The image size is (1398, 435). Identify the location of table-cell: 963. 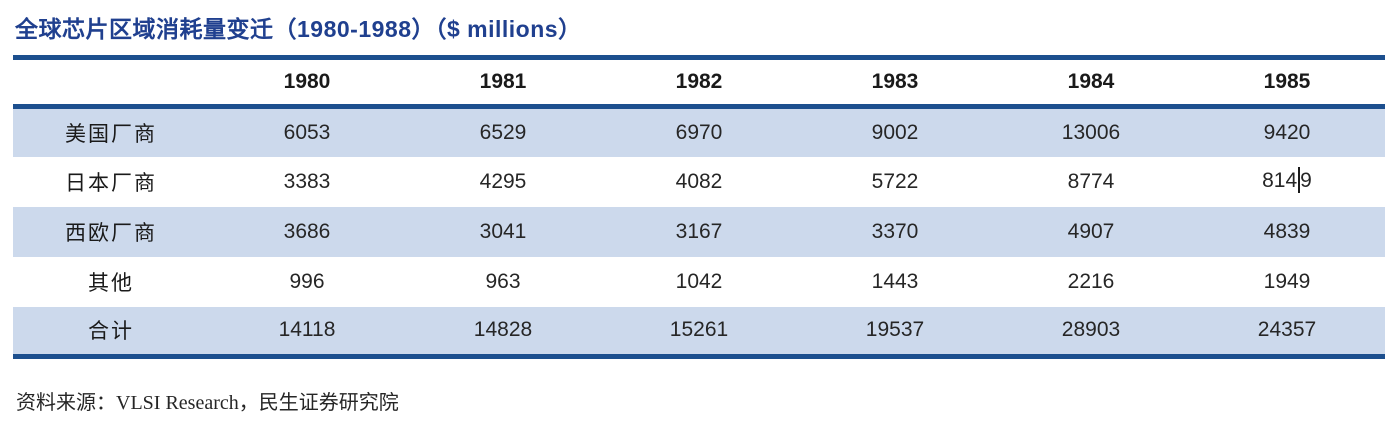
(503, 281).